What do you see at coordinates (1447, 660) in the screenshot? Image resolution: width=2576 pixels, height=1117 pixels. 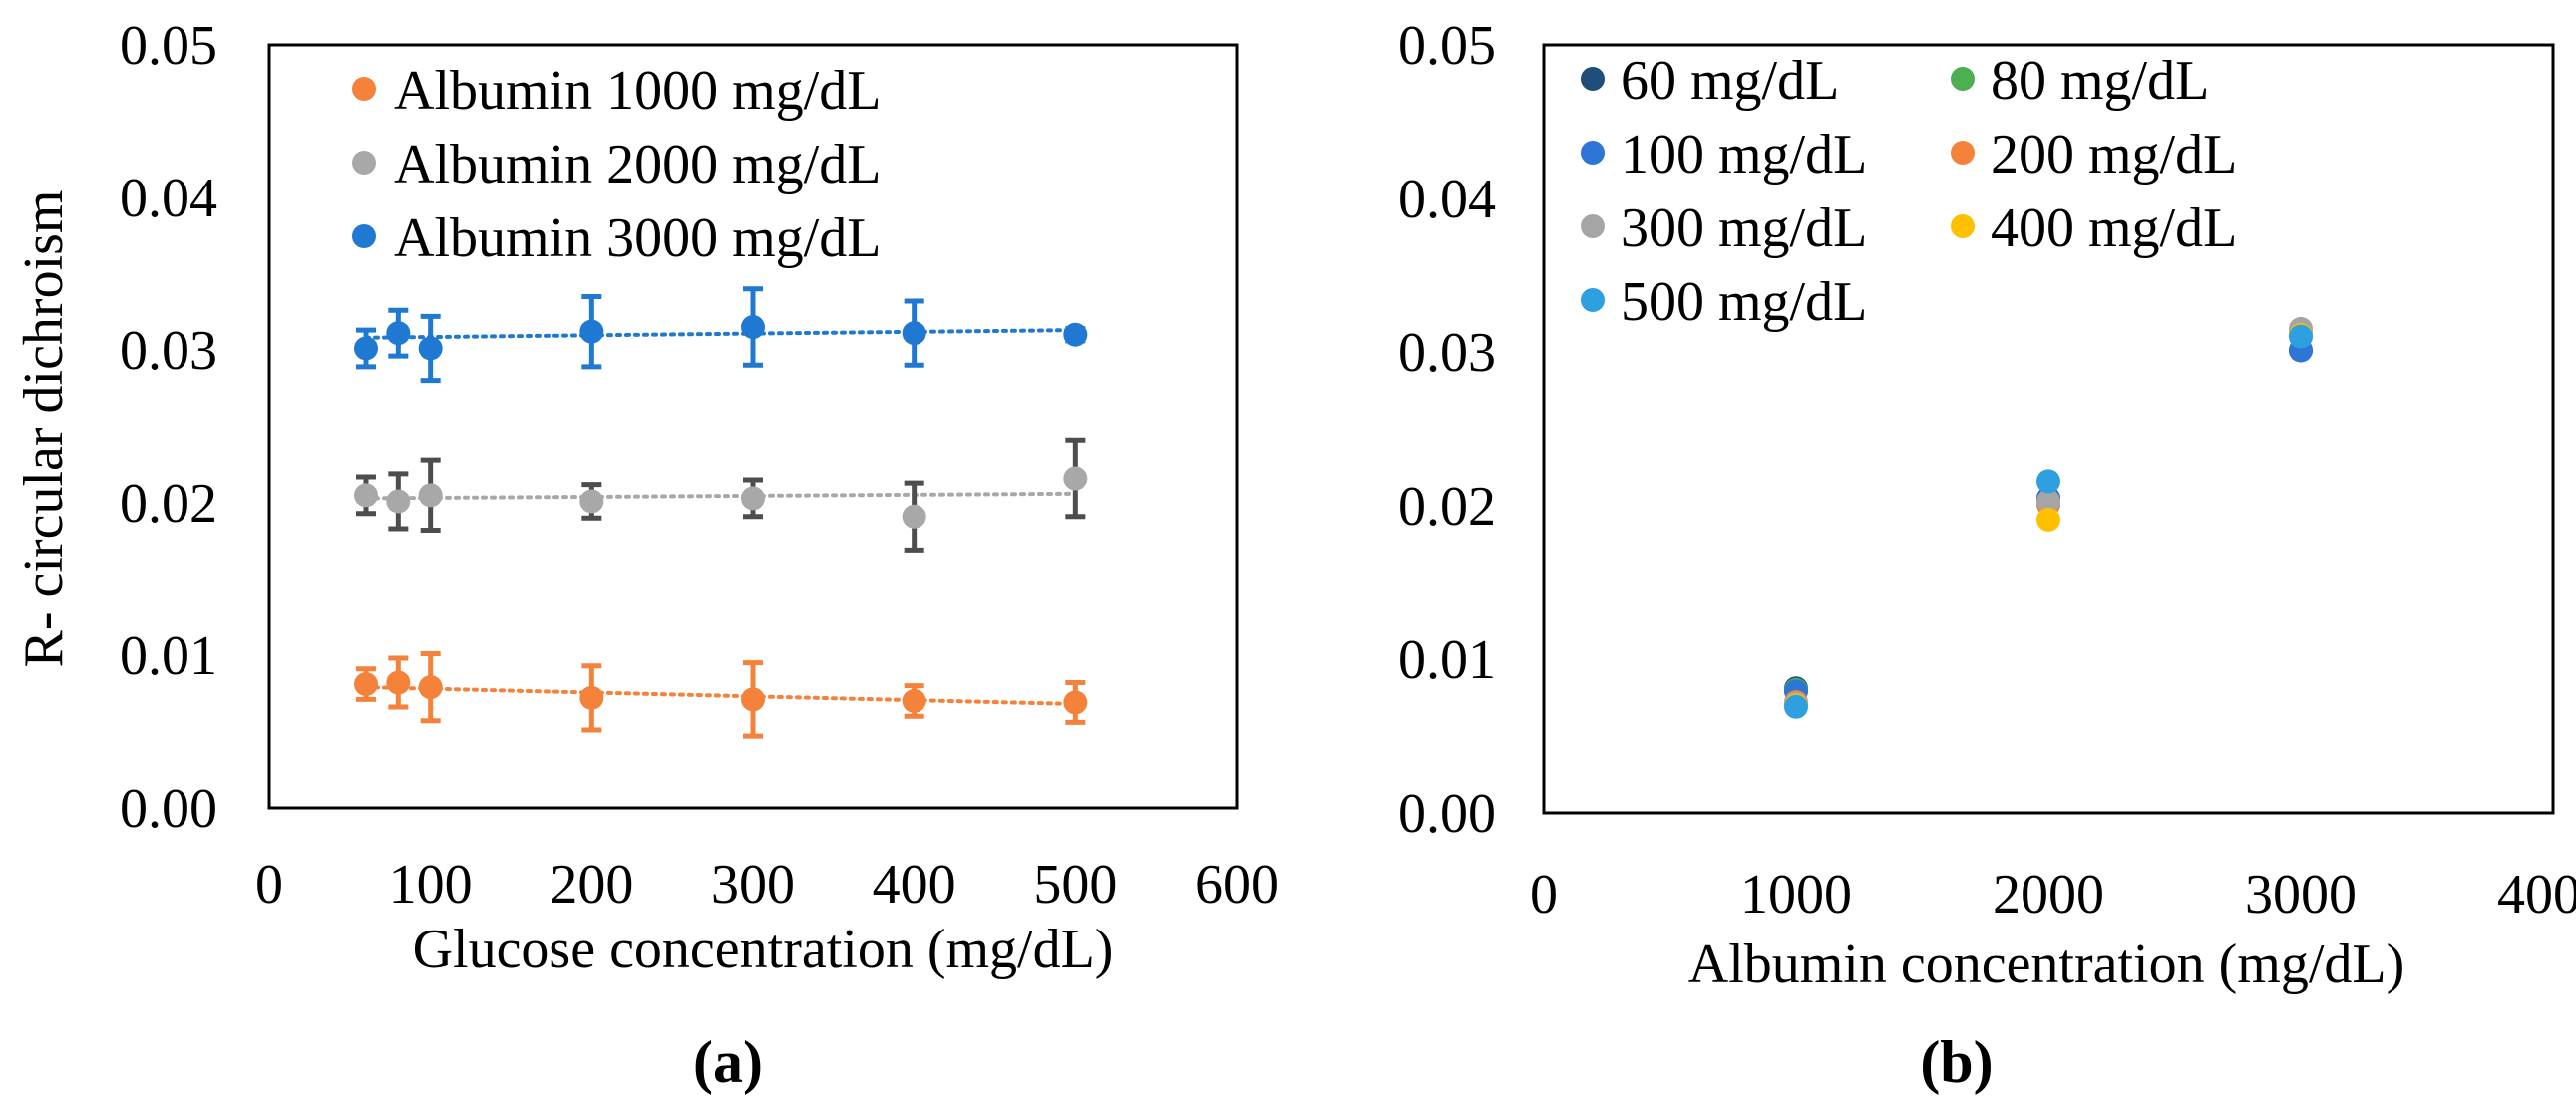 I see `y-tick-label-b: 0.01` at bounding box center [1447, 660].